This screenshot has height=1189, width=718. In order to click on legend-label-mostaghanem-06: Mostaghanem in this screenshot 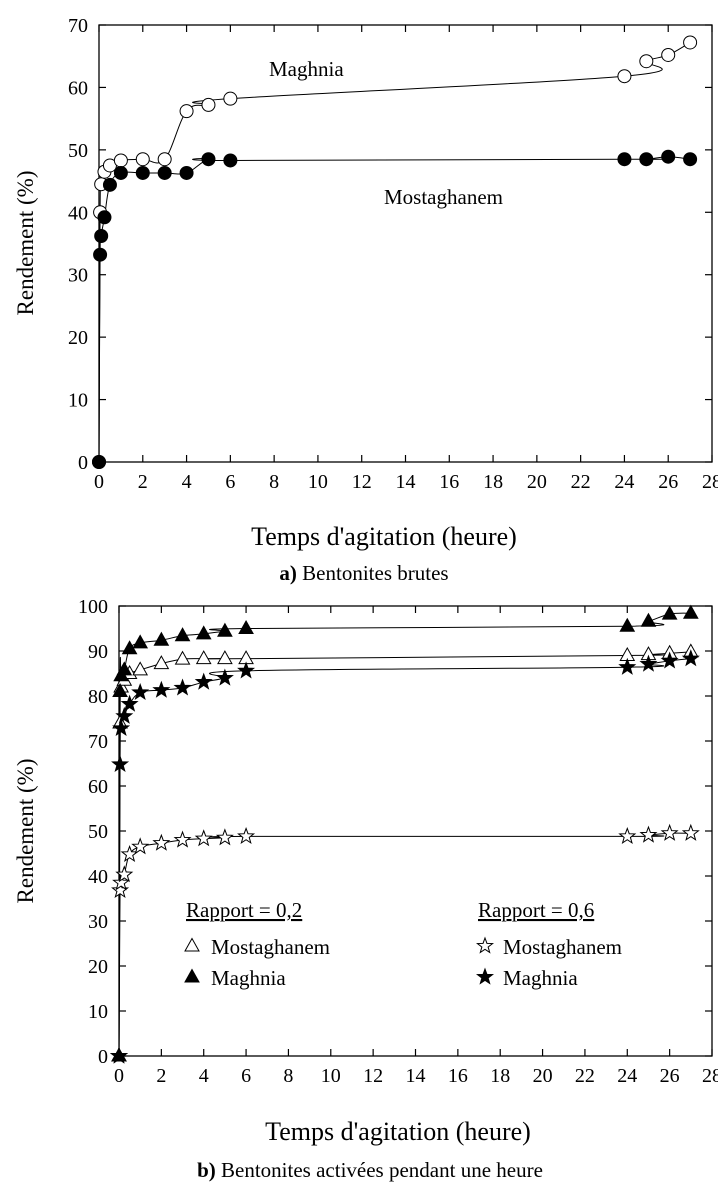, I will do `click(562, 947)`.